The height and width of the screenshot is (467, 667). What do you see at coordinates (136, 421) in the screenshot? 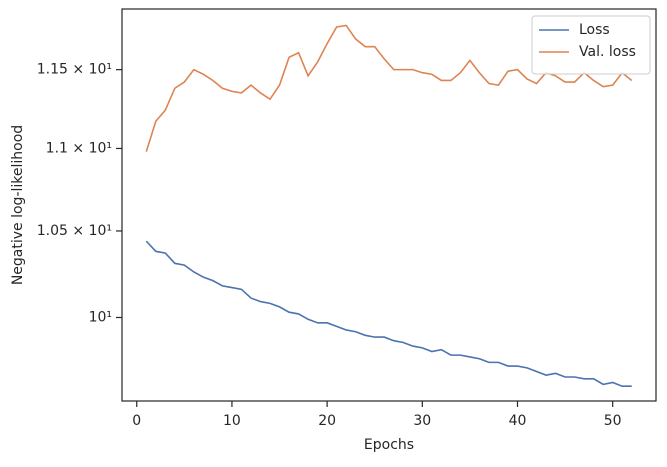
I see `x-tick-label: 0` at bounding box center [136, 421].